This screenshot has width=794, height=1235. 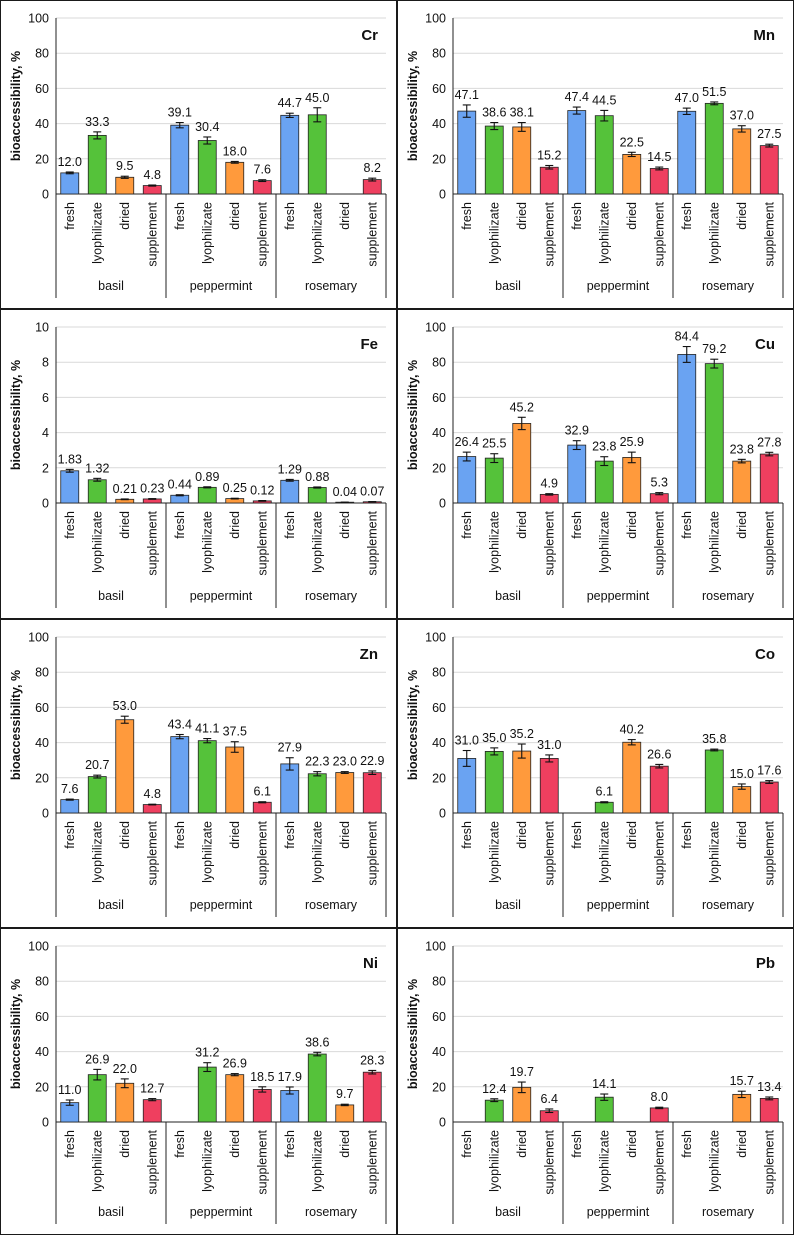 What do you see at coordinates (632, 442) in the screenshot?
I see `data-label: 25.9` at bounding box center [632, 442].